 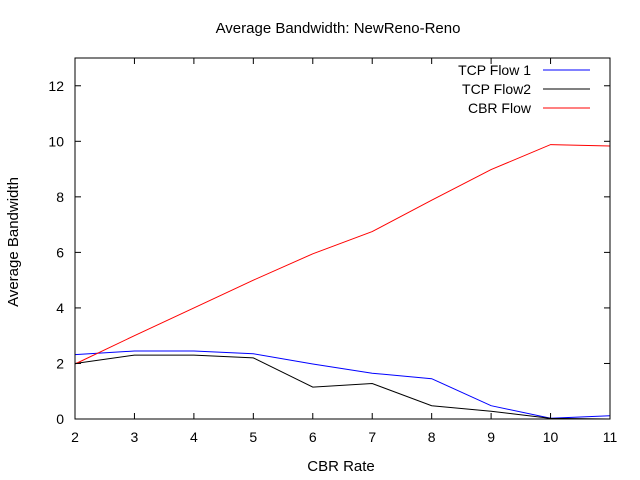 I want to click on legend-label-3: CBR Flow, so click(x=500, y=108).